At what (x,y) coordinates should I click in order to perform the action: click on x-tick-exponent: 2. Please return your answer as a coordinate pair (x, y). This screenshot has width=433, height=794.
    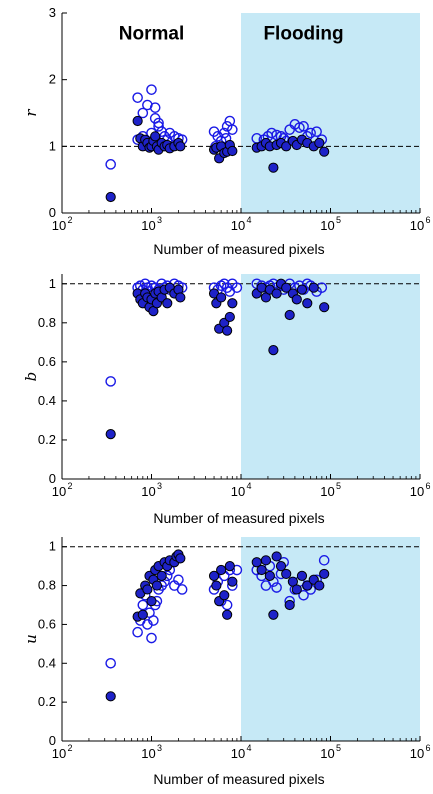
    Looking at the image, I should click on (69, 486).